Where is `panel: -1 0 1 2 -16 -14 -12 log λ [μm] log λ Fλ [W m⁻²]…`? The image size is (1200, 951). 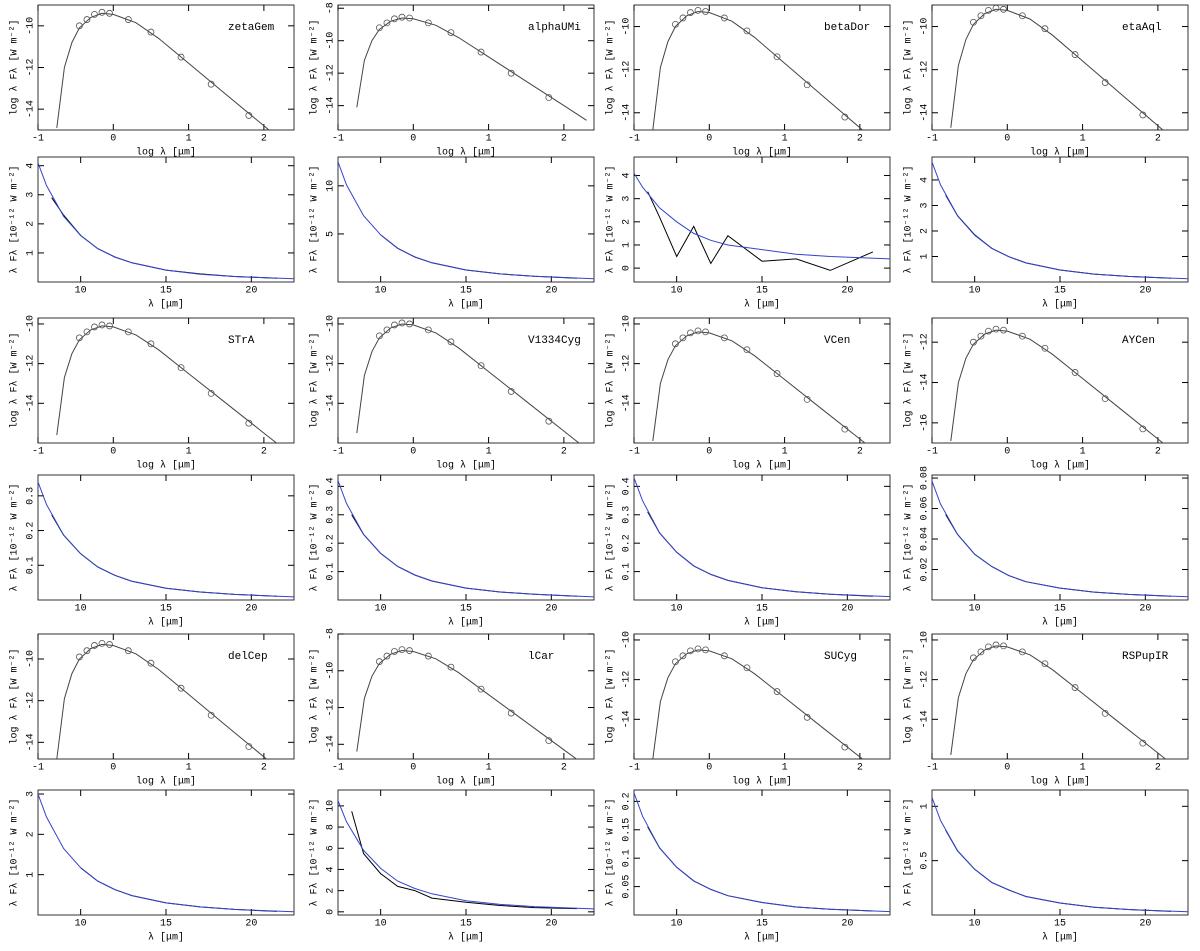
panel: -1 0 1 2 -16 -14 -12 log λ [μm] log λ Fλ [W m⁻²]… is located at coordinates (1046, 394).